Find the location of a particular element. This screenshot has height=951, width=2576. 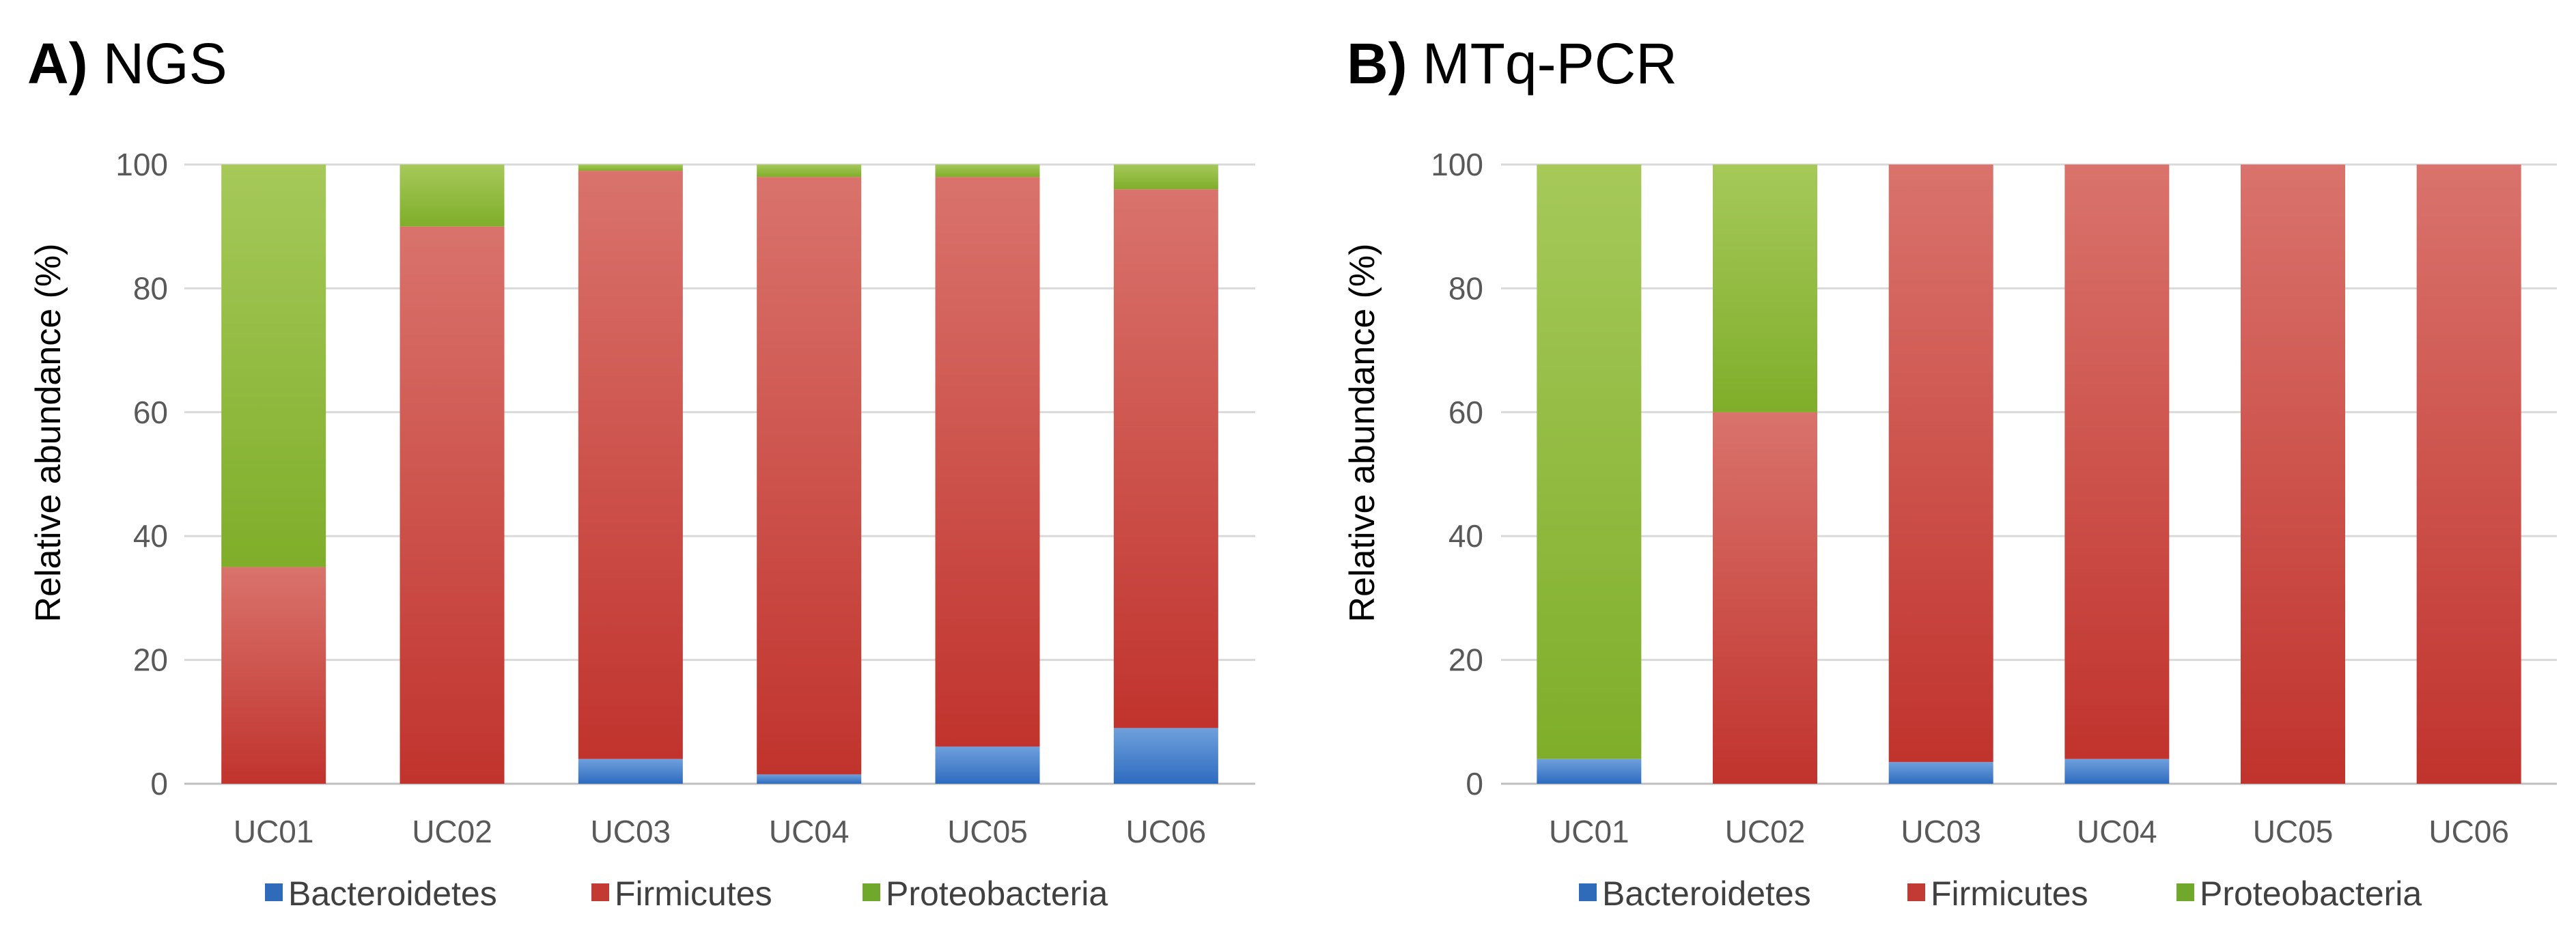

bar-uc06-bacteroidetes is located at coordinates (1165, 756).